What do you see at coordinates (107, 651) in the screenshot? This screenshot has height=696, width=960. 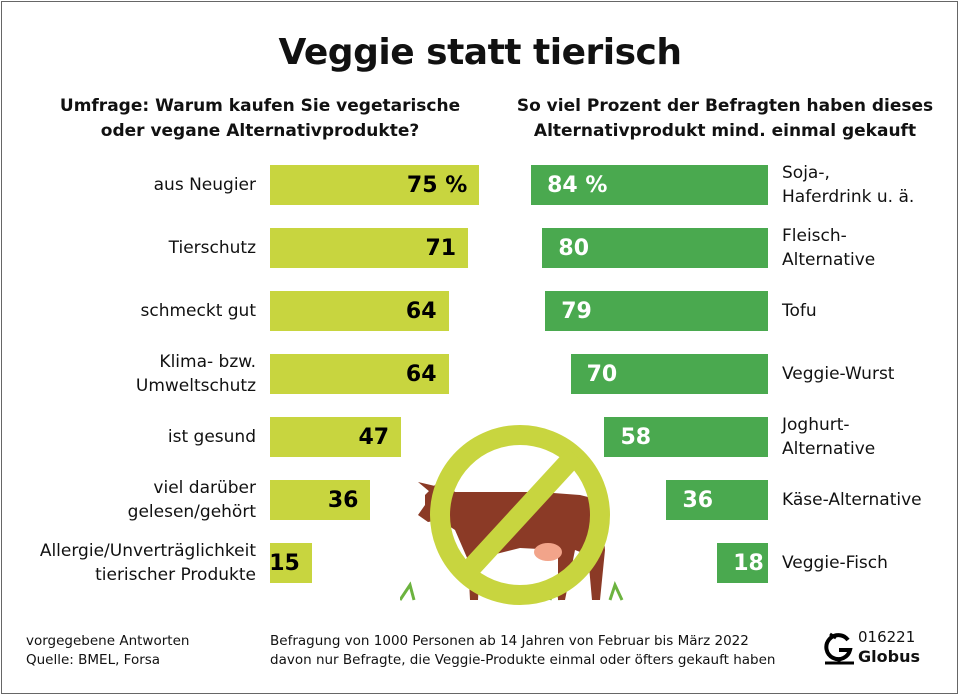 I see `footer-left: vorgegebene Antworten Quelle: BMEL, Forsa` at bounding box center [107, 651].